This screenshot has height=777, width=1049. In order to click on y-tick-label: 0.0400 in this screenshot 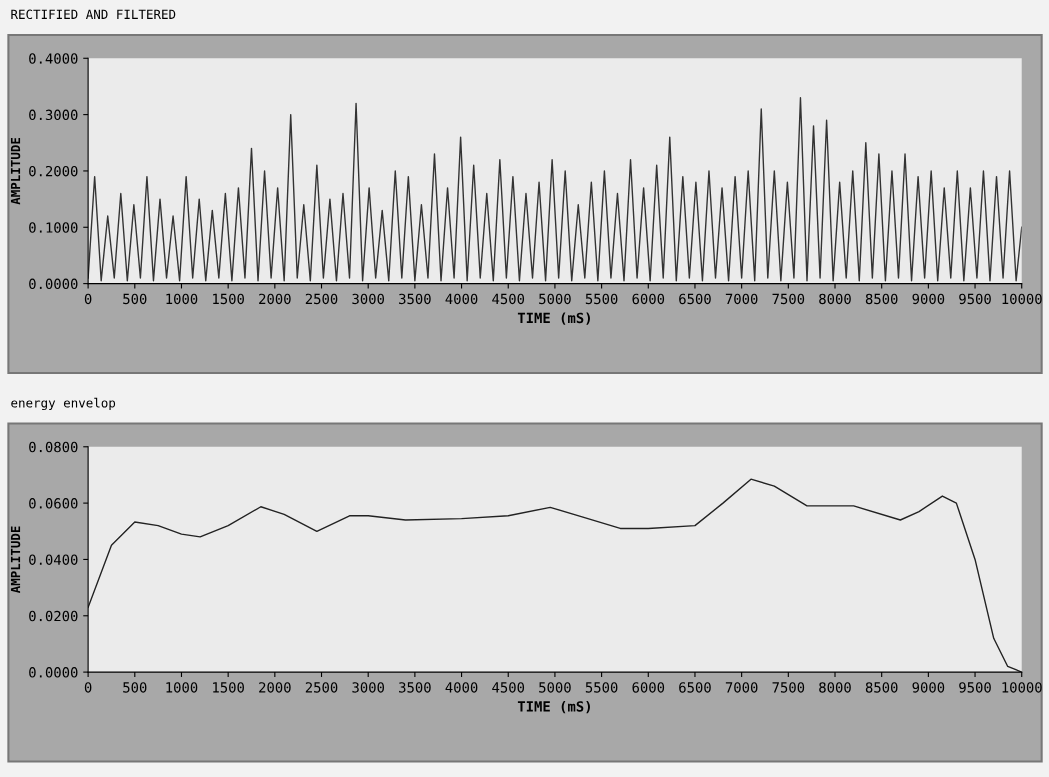, I will do `click(53, 559)`.